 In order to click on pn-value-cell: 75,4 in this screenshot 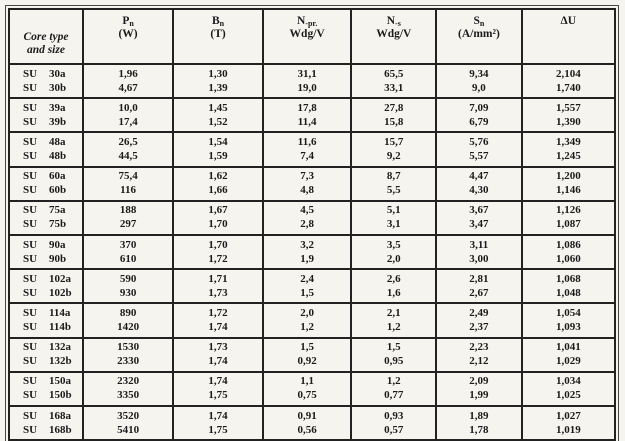, I will do `click(127, 174)`.